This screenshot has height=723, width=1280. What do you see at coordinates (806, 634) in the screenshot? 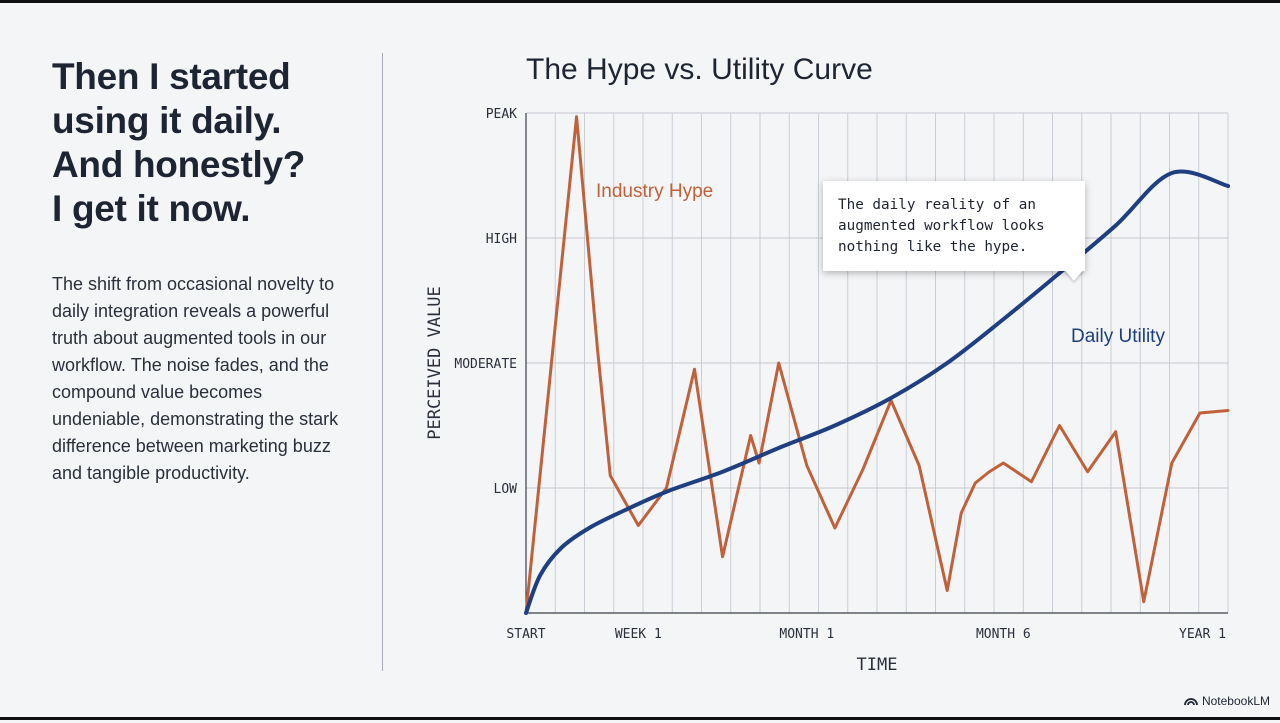
I see `x-tick-label: MONTH 1` at bounding box center [806, 634].